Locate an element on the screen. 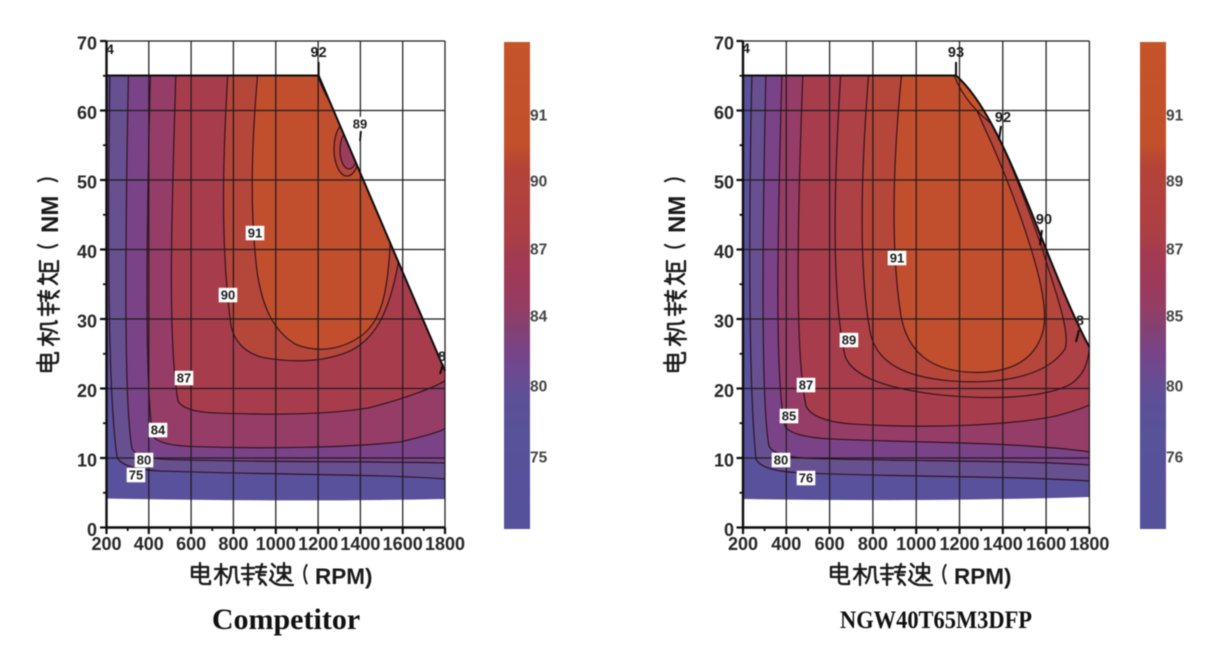 Image resolution: width=1225 pixels, height=672 pixels. svg-text: Competitor is located at coordinates (286, 619).